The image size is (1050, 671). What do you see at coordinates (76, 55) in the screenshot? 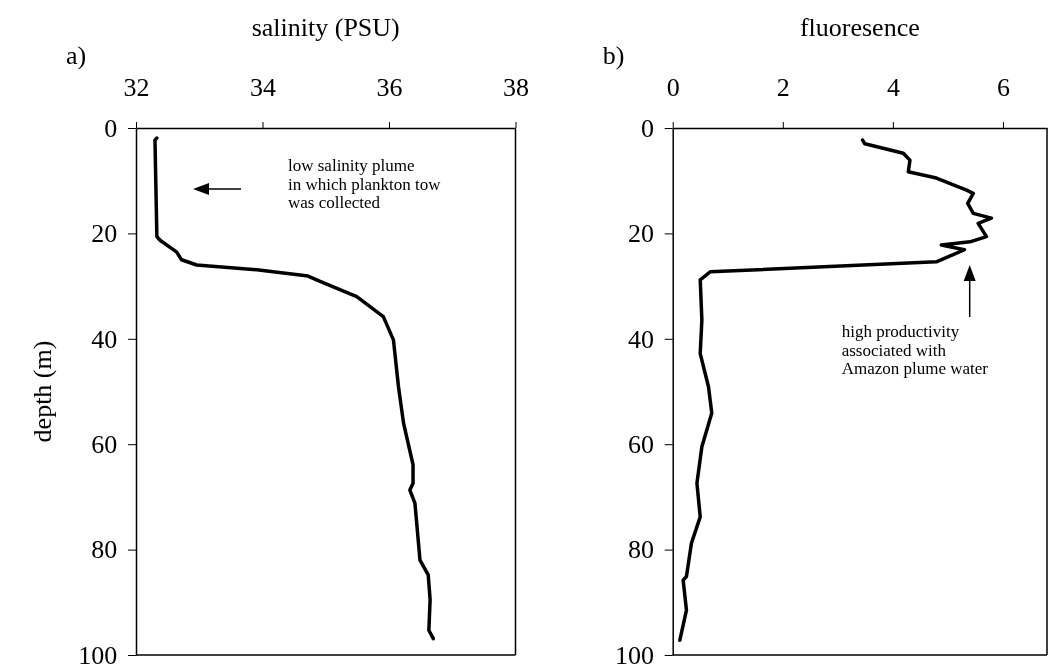
I see `text: a)` at bounding box center [76, 55].